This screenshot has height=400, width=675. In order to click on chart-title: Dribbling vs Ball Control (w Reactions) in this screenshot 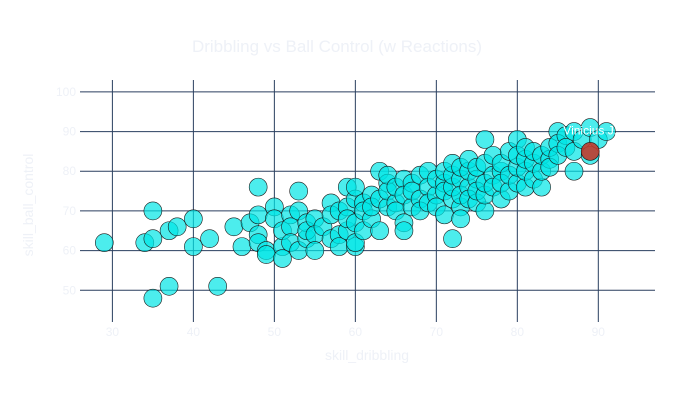, I will do `click(337, 46)`.